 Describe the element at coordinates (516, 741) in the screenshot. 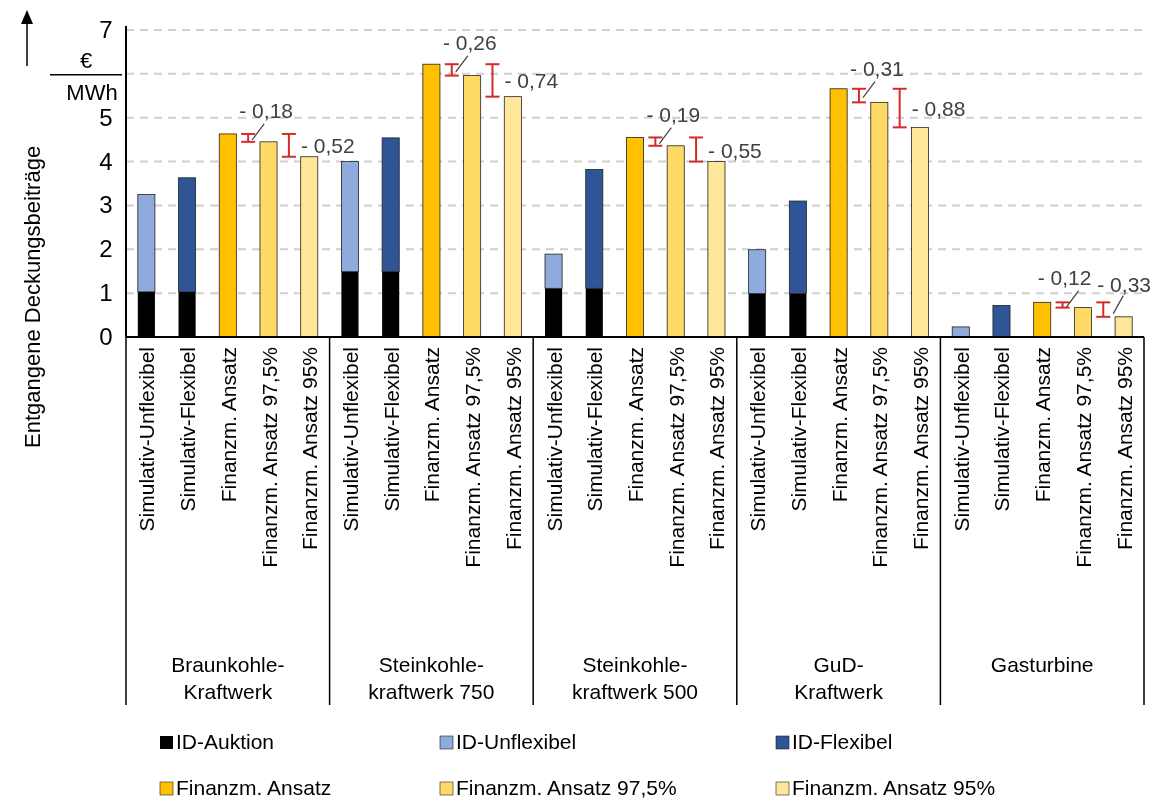

I see `legend-label: ID-Unflexibel` at that location.